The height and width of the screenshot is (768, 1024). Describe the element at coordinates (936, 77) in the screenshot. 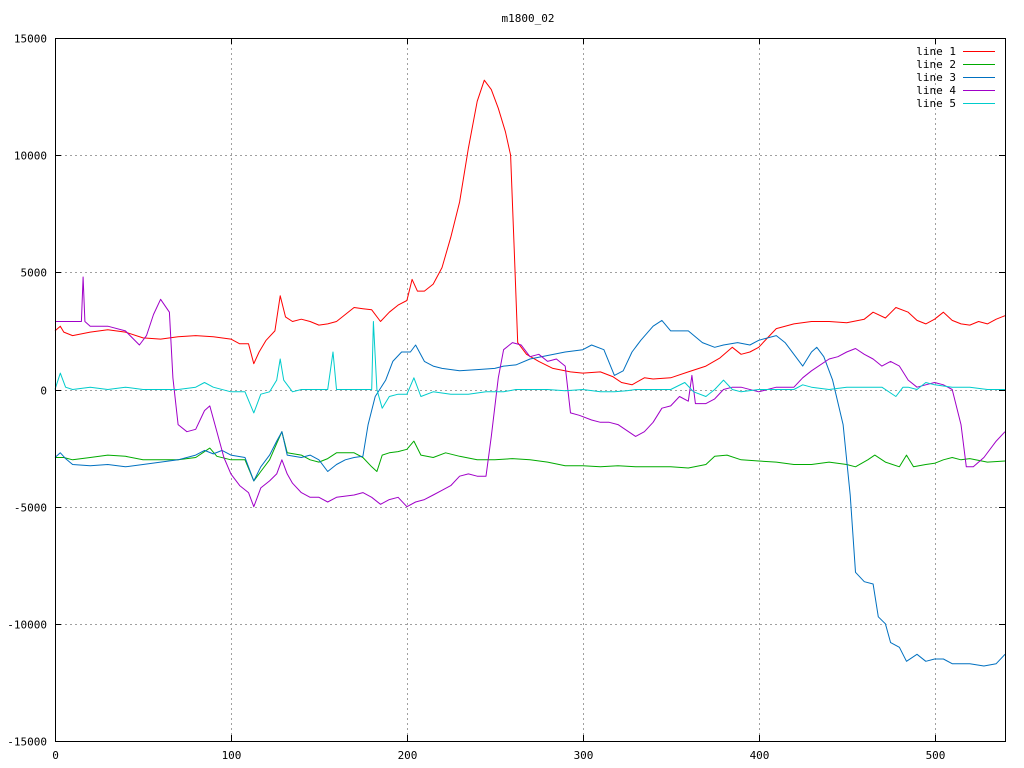

I see `legend-label-3: line 3` at that location.